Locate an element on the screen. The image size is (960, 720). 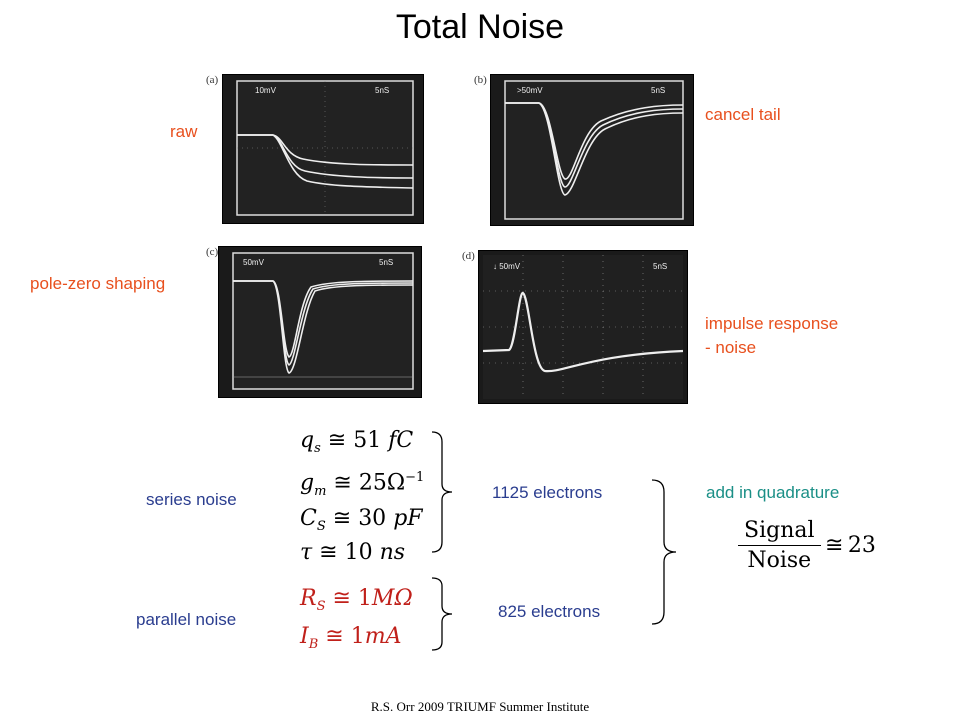
scope-d-scale: ↓ 50mV is located at coordinates (507, 266).